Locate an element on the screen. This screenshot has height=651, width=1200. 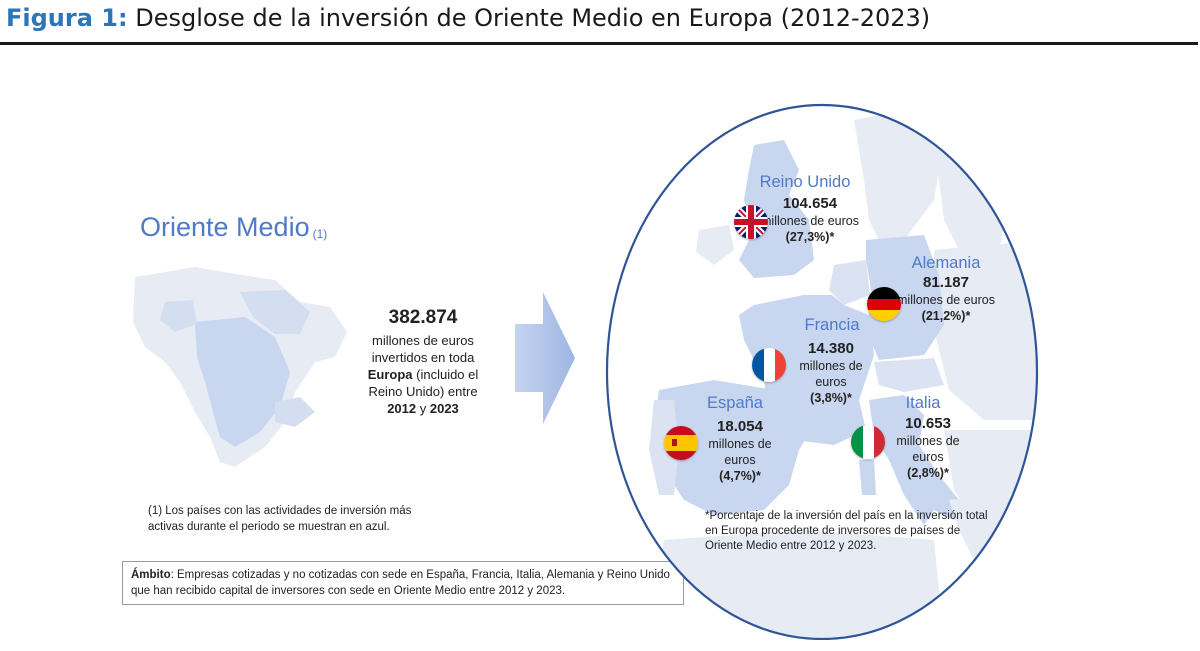
country-es-unit: millones de euros is located at coordinates (740, 452).